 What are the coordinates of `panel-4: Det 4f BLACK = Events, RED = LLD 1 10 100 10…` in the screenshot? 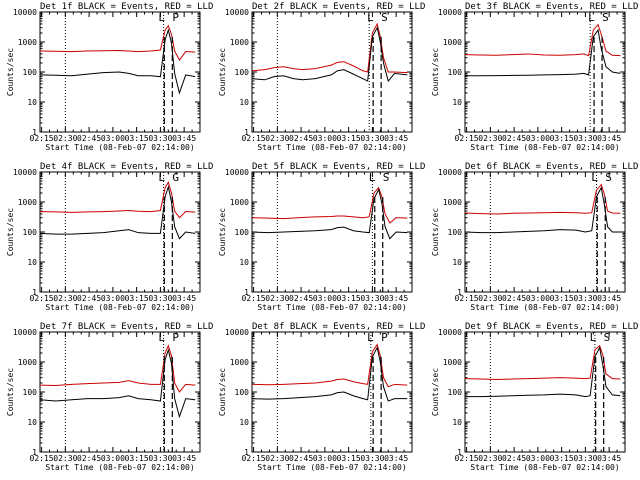 It's located at (109, 237).